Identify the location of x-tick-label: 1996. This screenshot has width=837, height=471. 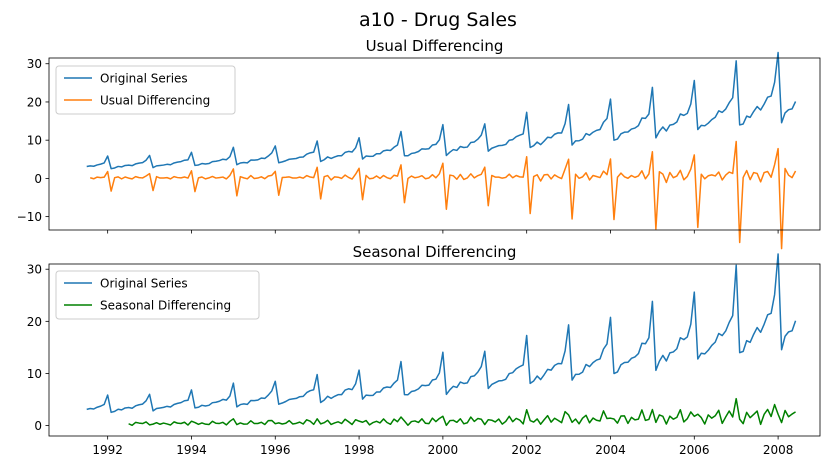
(275, 450).